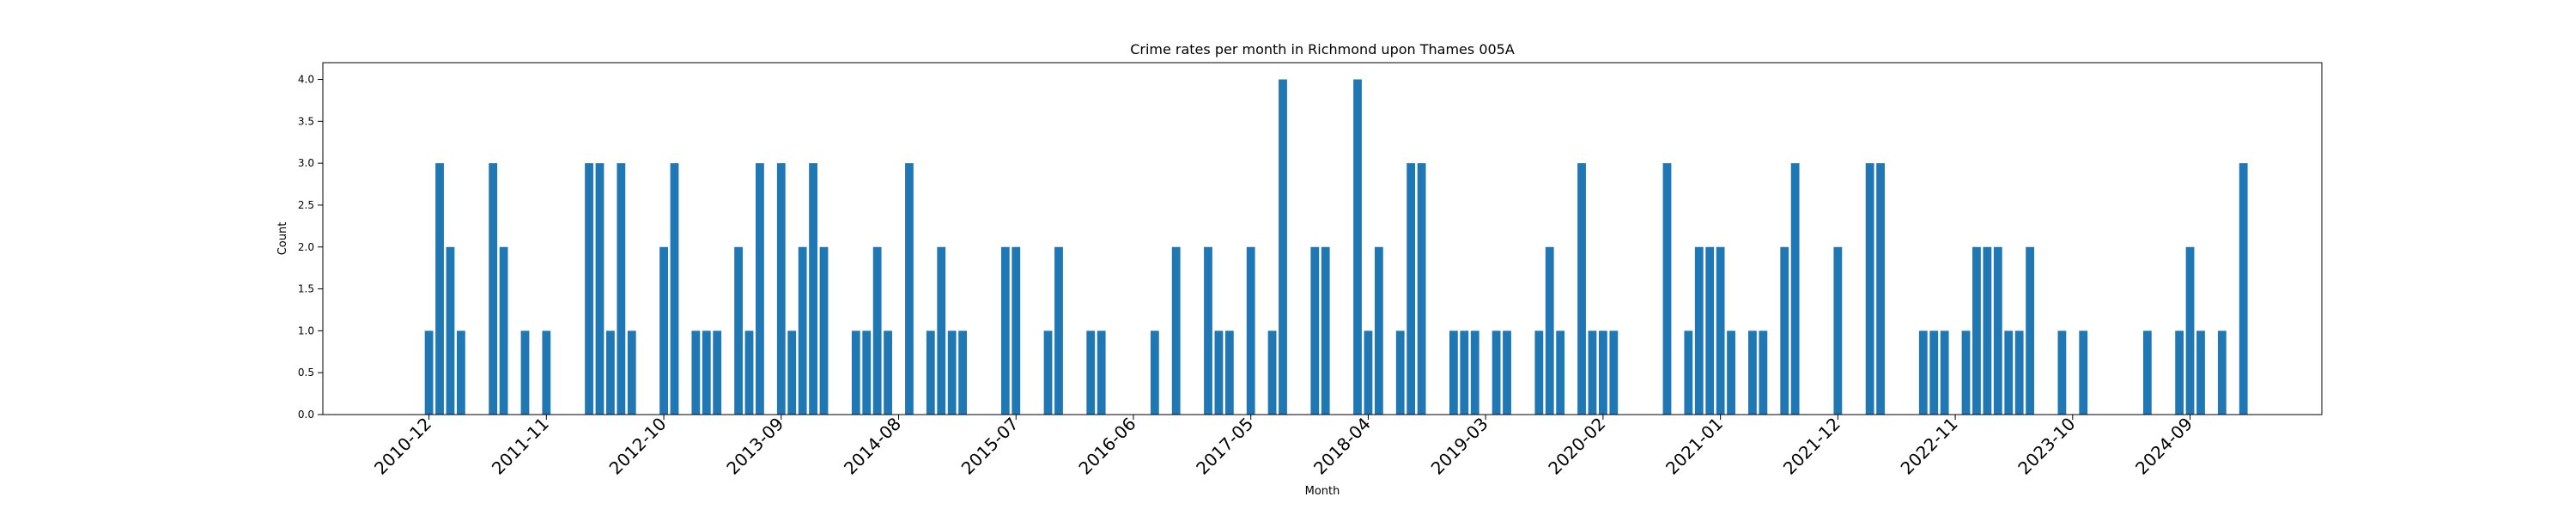 The height and width of the screenshot is (515, 2576). I want to click on y-tick-label: 1.5, so click(306, 289).